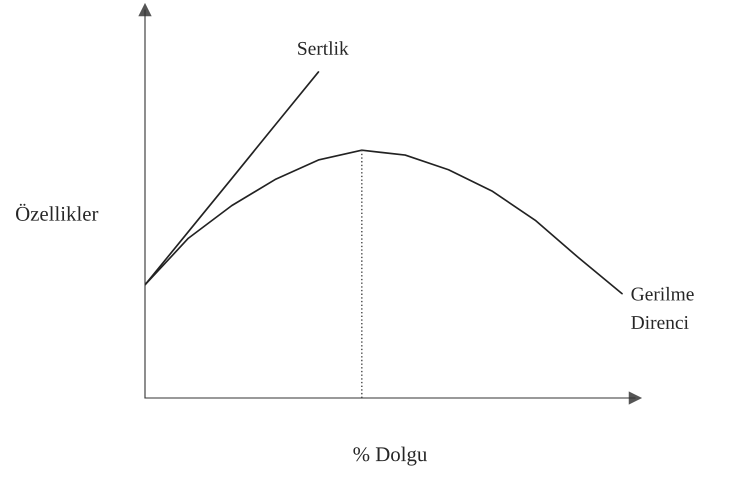  Describe the element at coordinates (57, 212) in the screenshot. I see `y-axis-title: Özellikler` at that location.